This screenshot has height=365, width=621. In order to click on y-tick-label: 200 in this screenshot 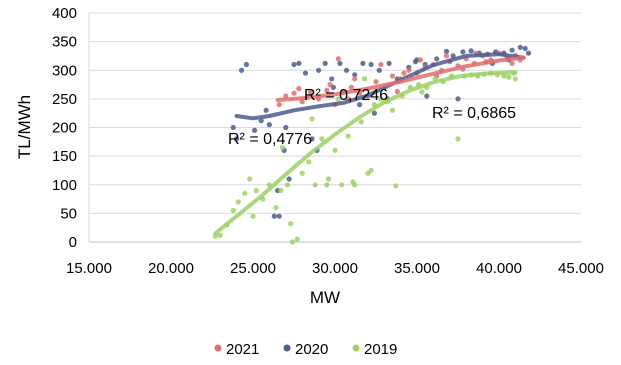, I will do `click(64, 128)`.